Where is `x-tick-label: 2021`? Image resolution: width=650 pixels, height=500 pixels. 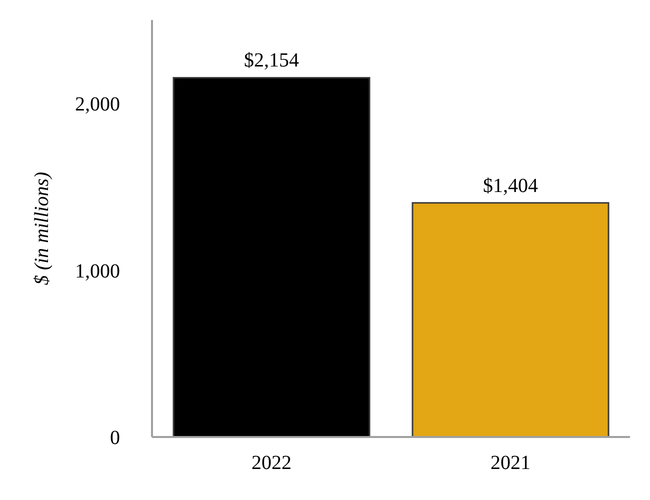
x-tick-label: 2021 is located at coordinates (510, 463).